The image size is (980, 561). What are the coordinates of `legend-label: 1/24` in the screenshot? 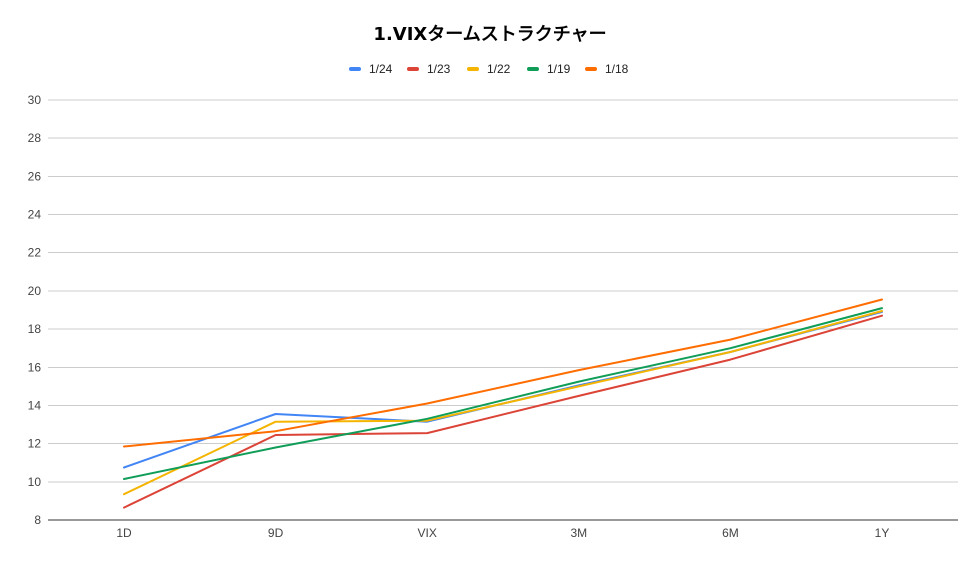 It's located at (381, 69).